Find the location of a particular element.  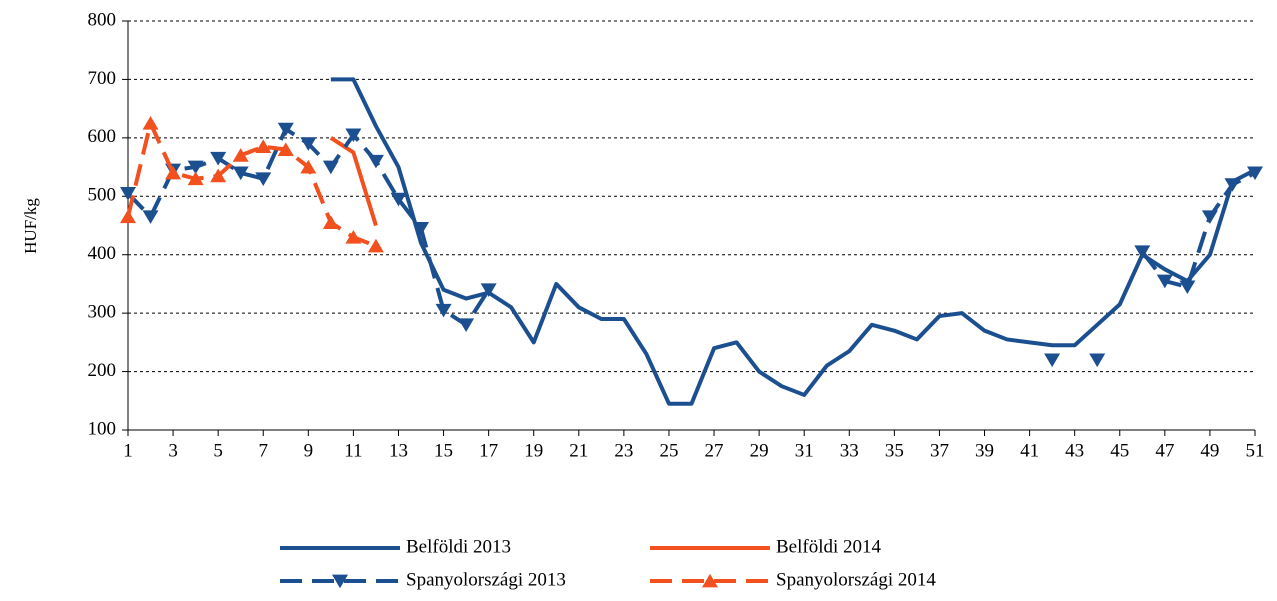

x-tick-label: 11 is located at coordinates (353, 450).